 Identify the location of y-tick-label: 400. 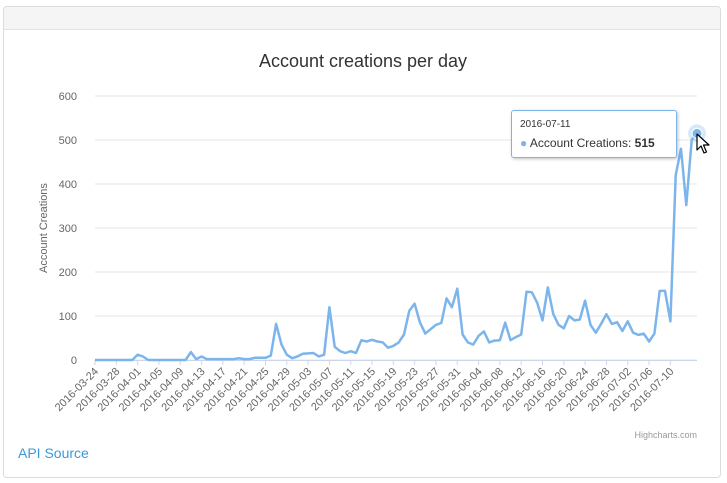
(68, 185).